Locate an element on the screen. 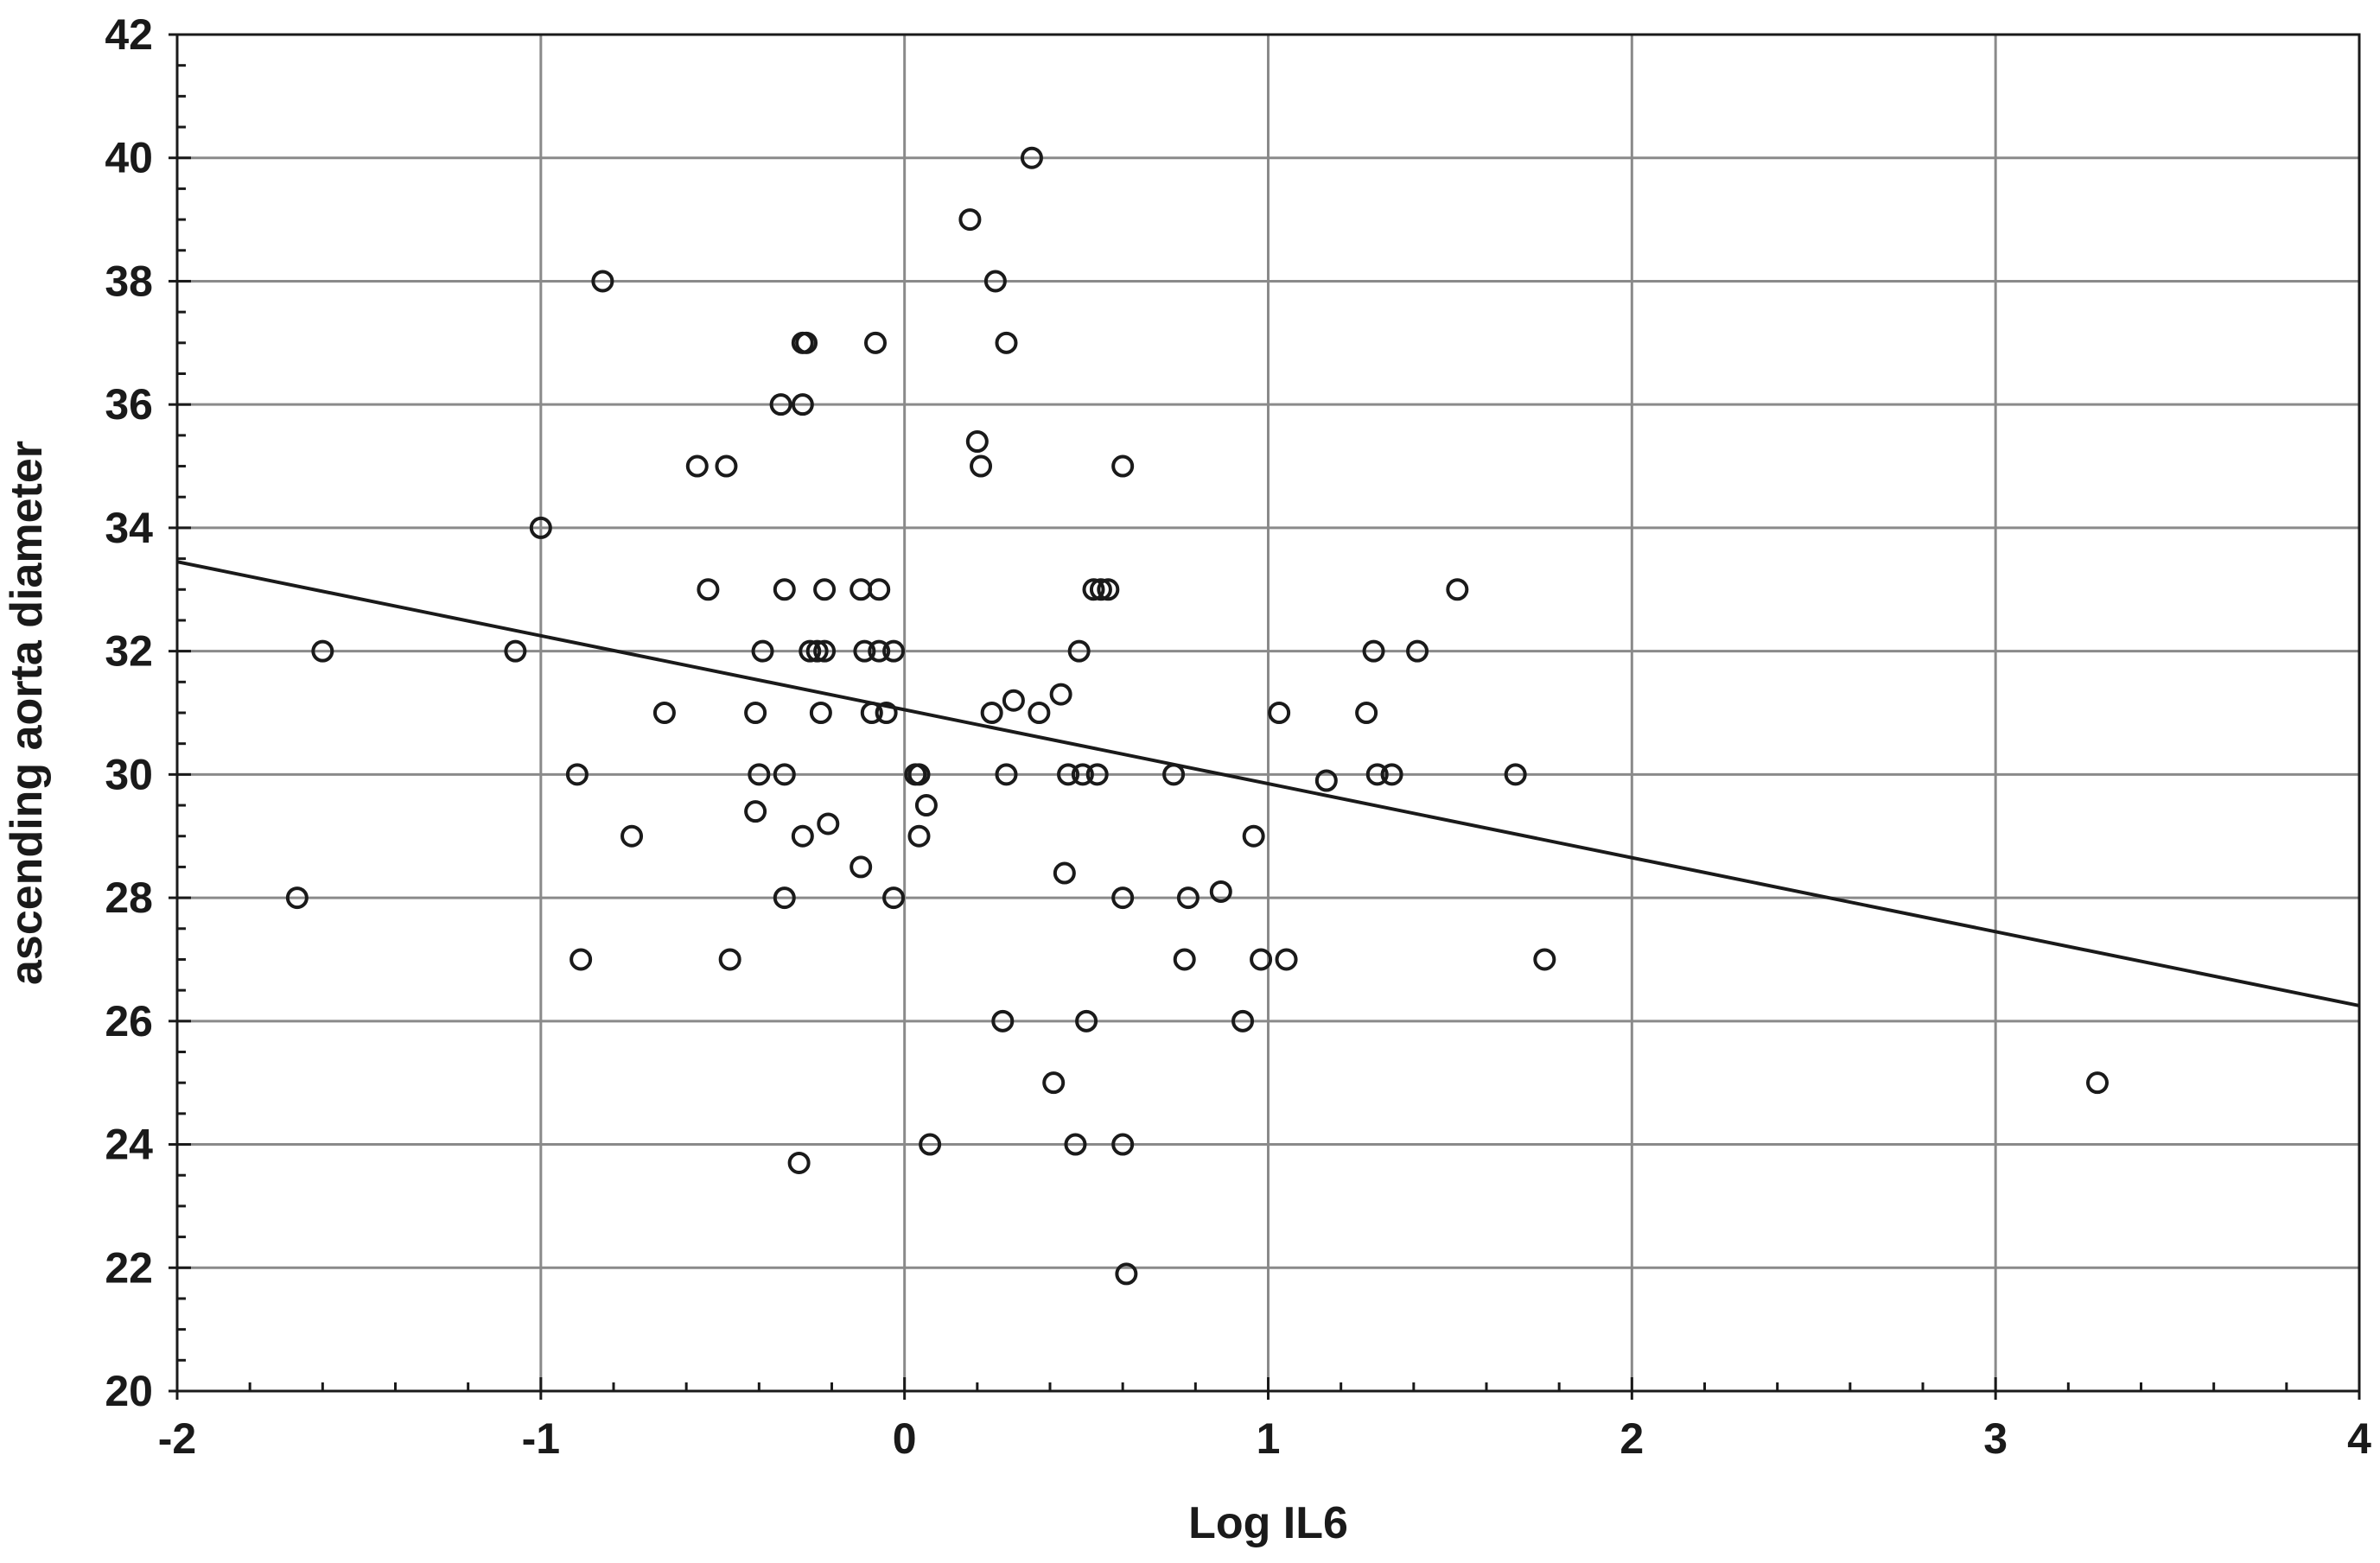 The width and height of the screenshot is (2380, 1563). y-tick-label: 28 is located at coordinates (129, 898).